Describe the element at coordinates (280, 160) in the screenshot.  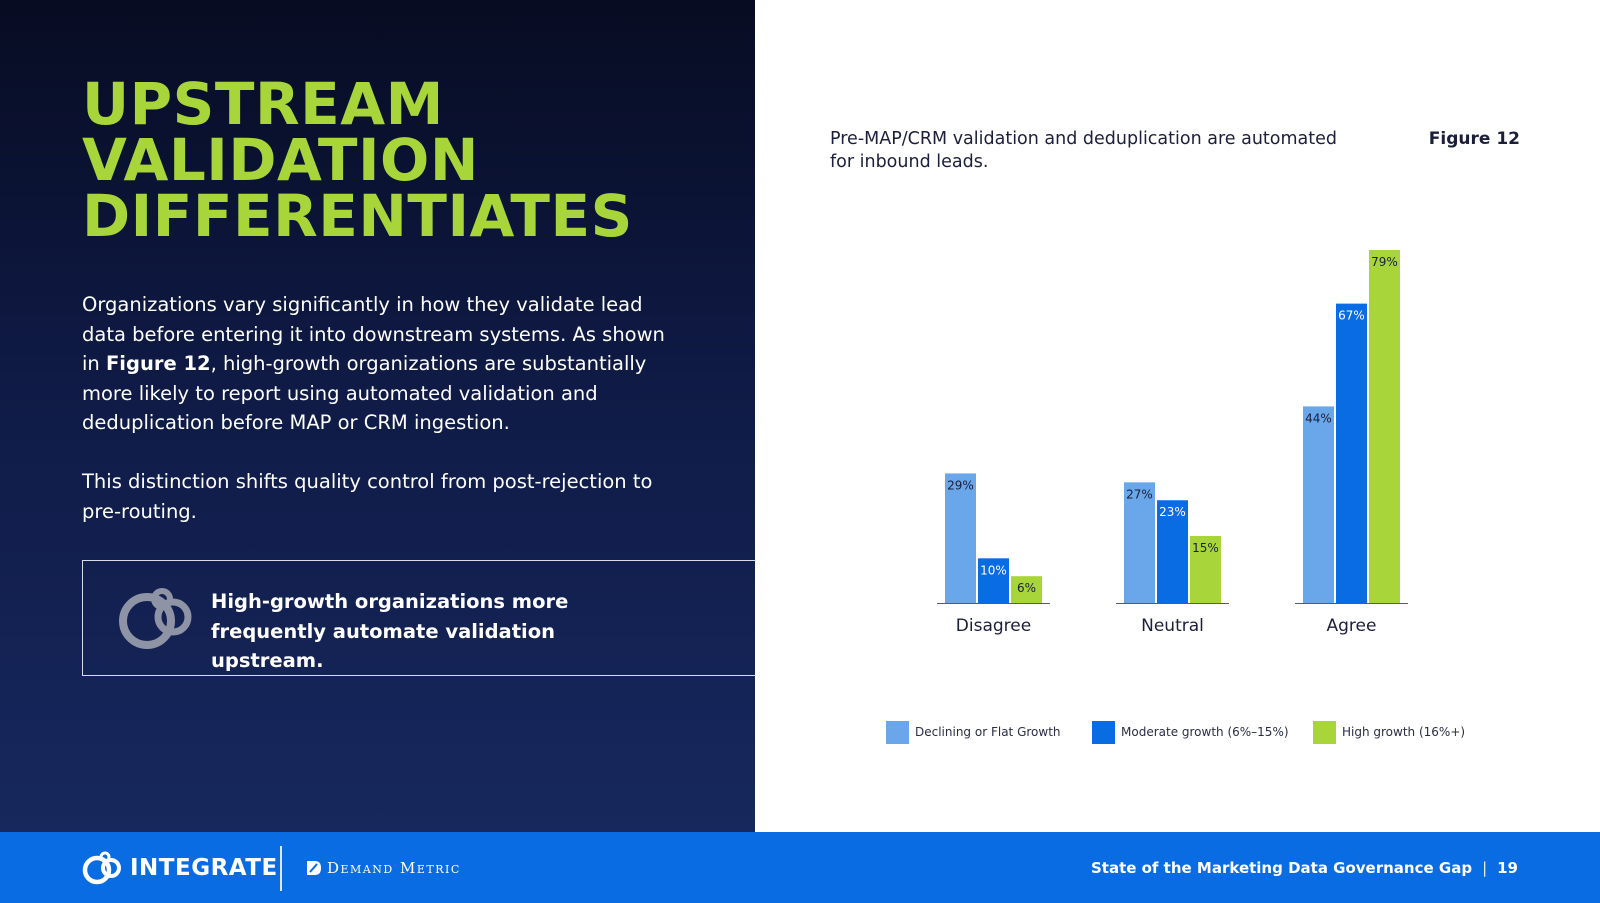
I see `headline-line-2: VALIDATION` at that location.